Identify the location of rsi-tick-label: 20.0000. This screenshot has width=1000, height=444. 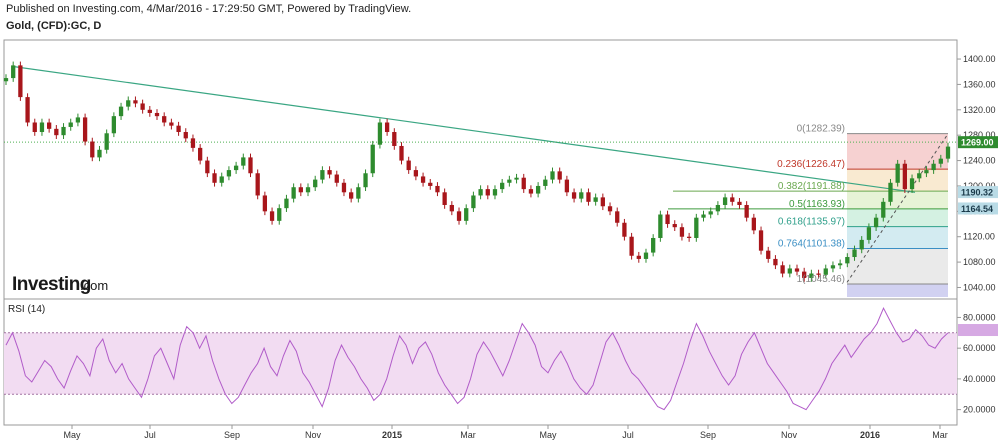
(979, 410).